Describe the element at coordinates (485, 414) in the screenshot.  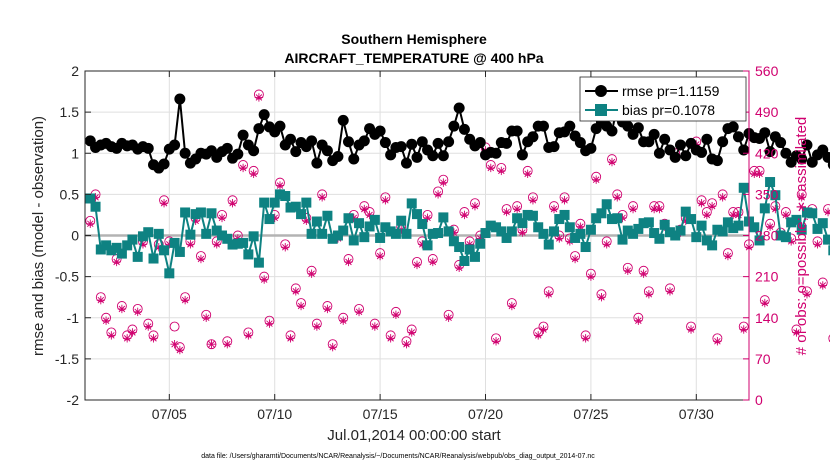
I see `x-tick-label: 07/20` at that location.